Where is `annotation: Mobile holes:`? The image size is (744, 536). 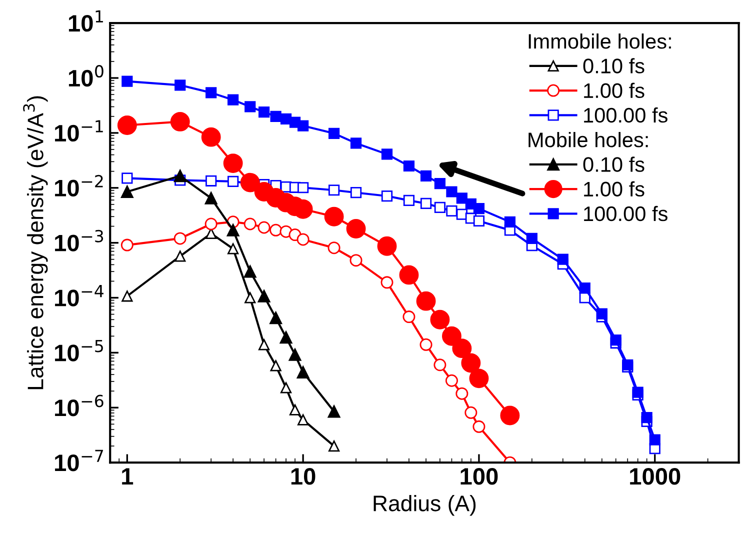 annotation: Mobile holes: is located at coordinates (588, 140).